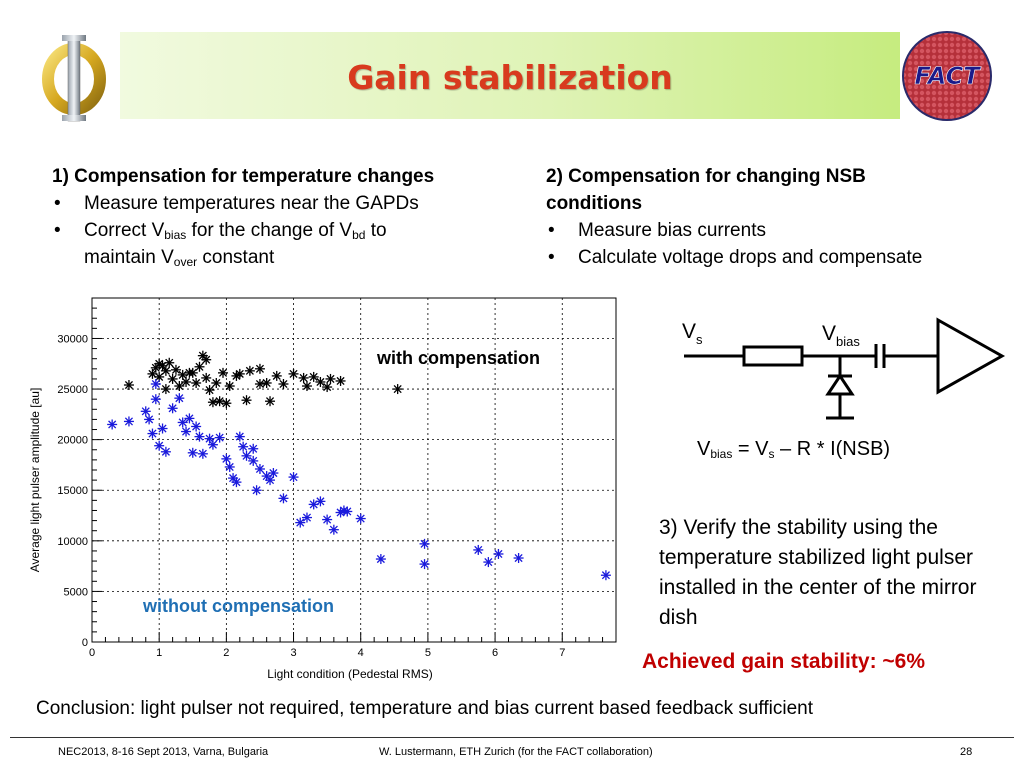 The width and height of the screenshot is (1024, 768). I want to click on y-axis-label: Average light pulser amplitude [au], so click(35, 480).